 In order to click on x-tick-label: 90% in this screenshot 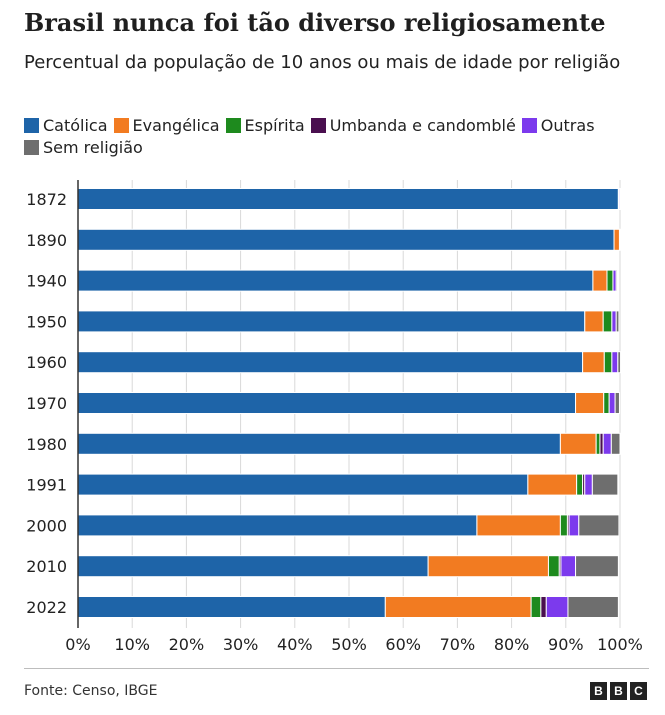, I will do `click(566, 644)`.